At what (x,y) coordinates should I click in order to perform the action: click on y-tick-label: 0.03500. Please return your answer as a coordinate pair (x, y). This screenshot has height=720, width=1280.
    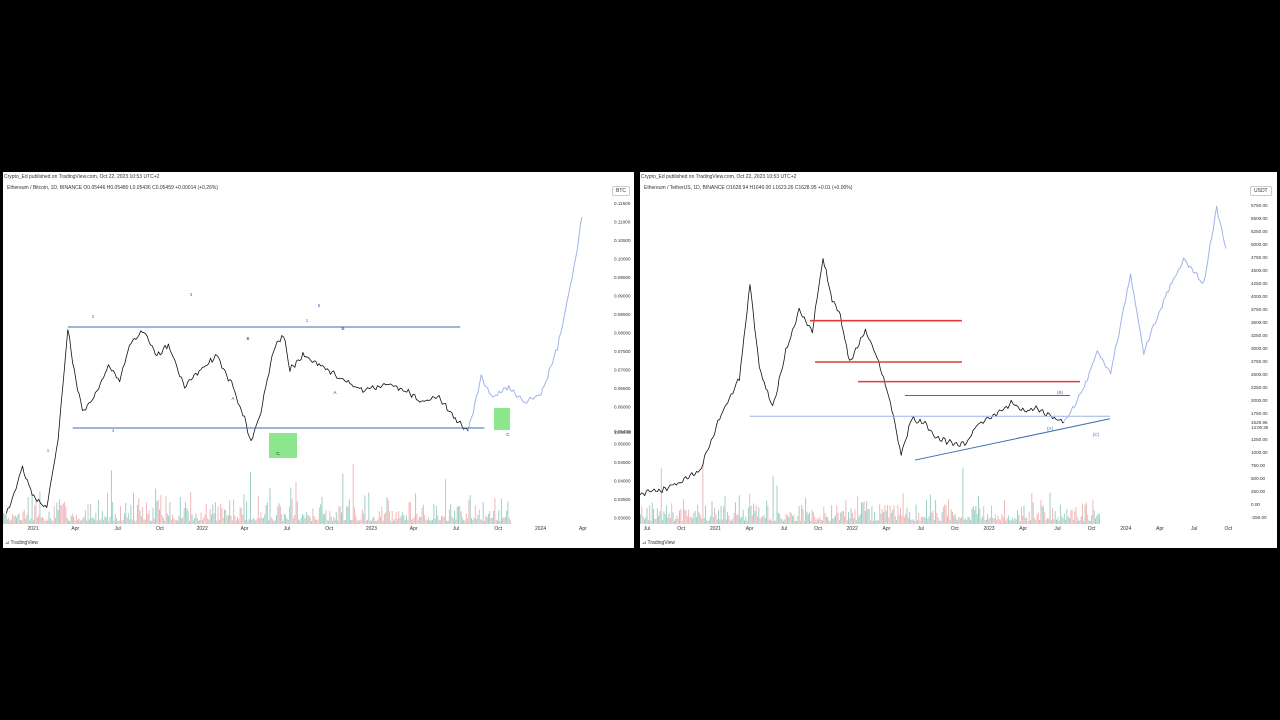
    Looking at the image, I should click on (622, 499).